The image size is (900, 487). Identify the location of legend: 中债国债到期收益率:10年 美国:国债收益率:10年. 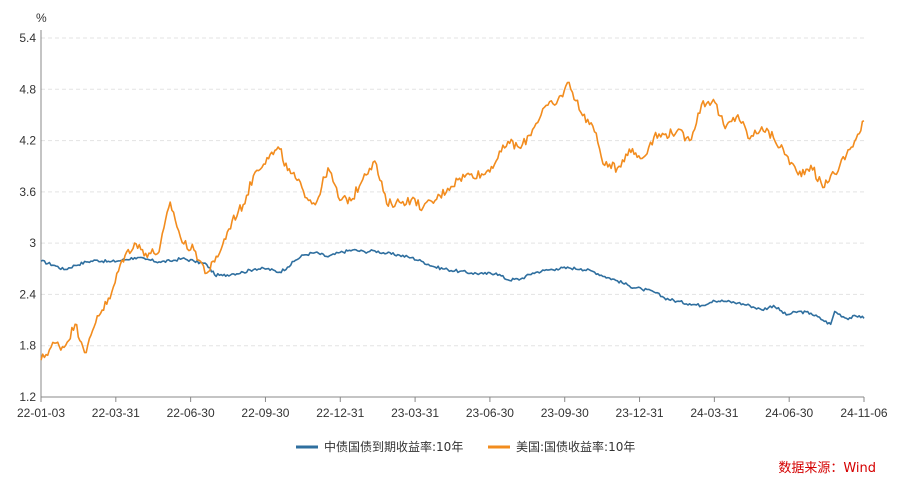
(465, 446).